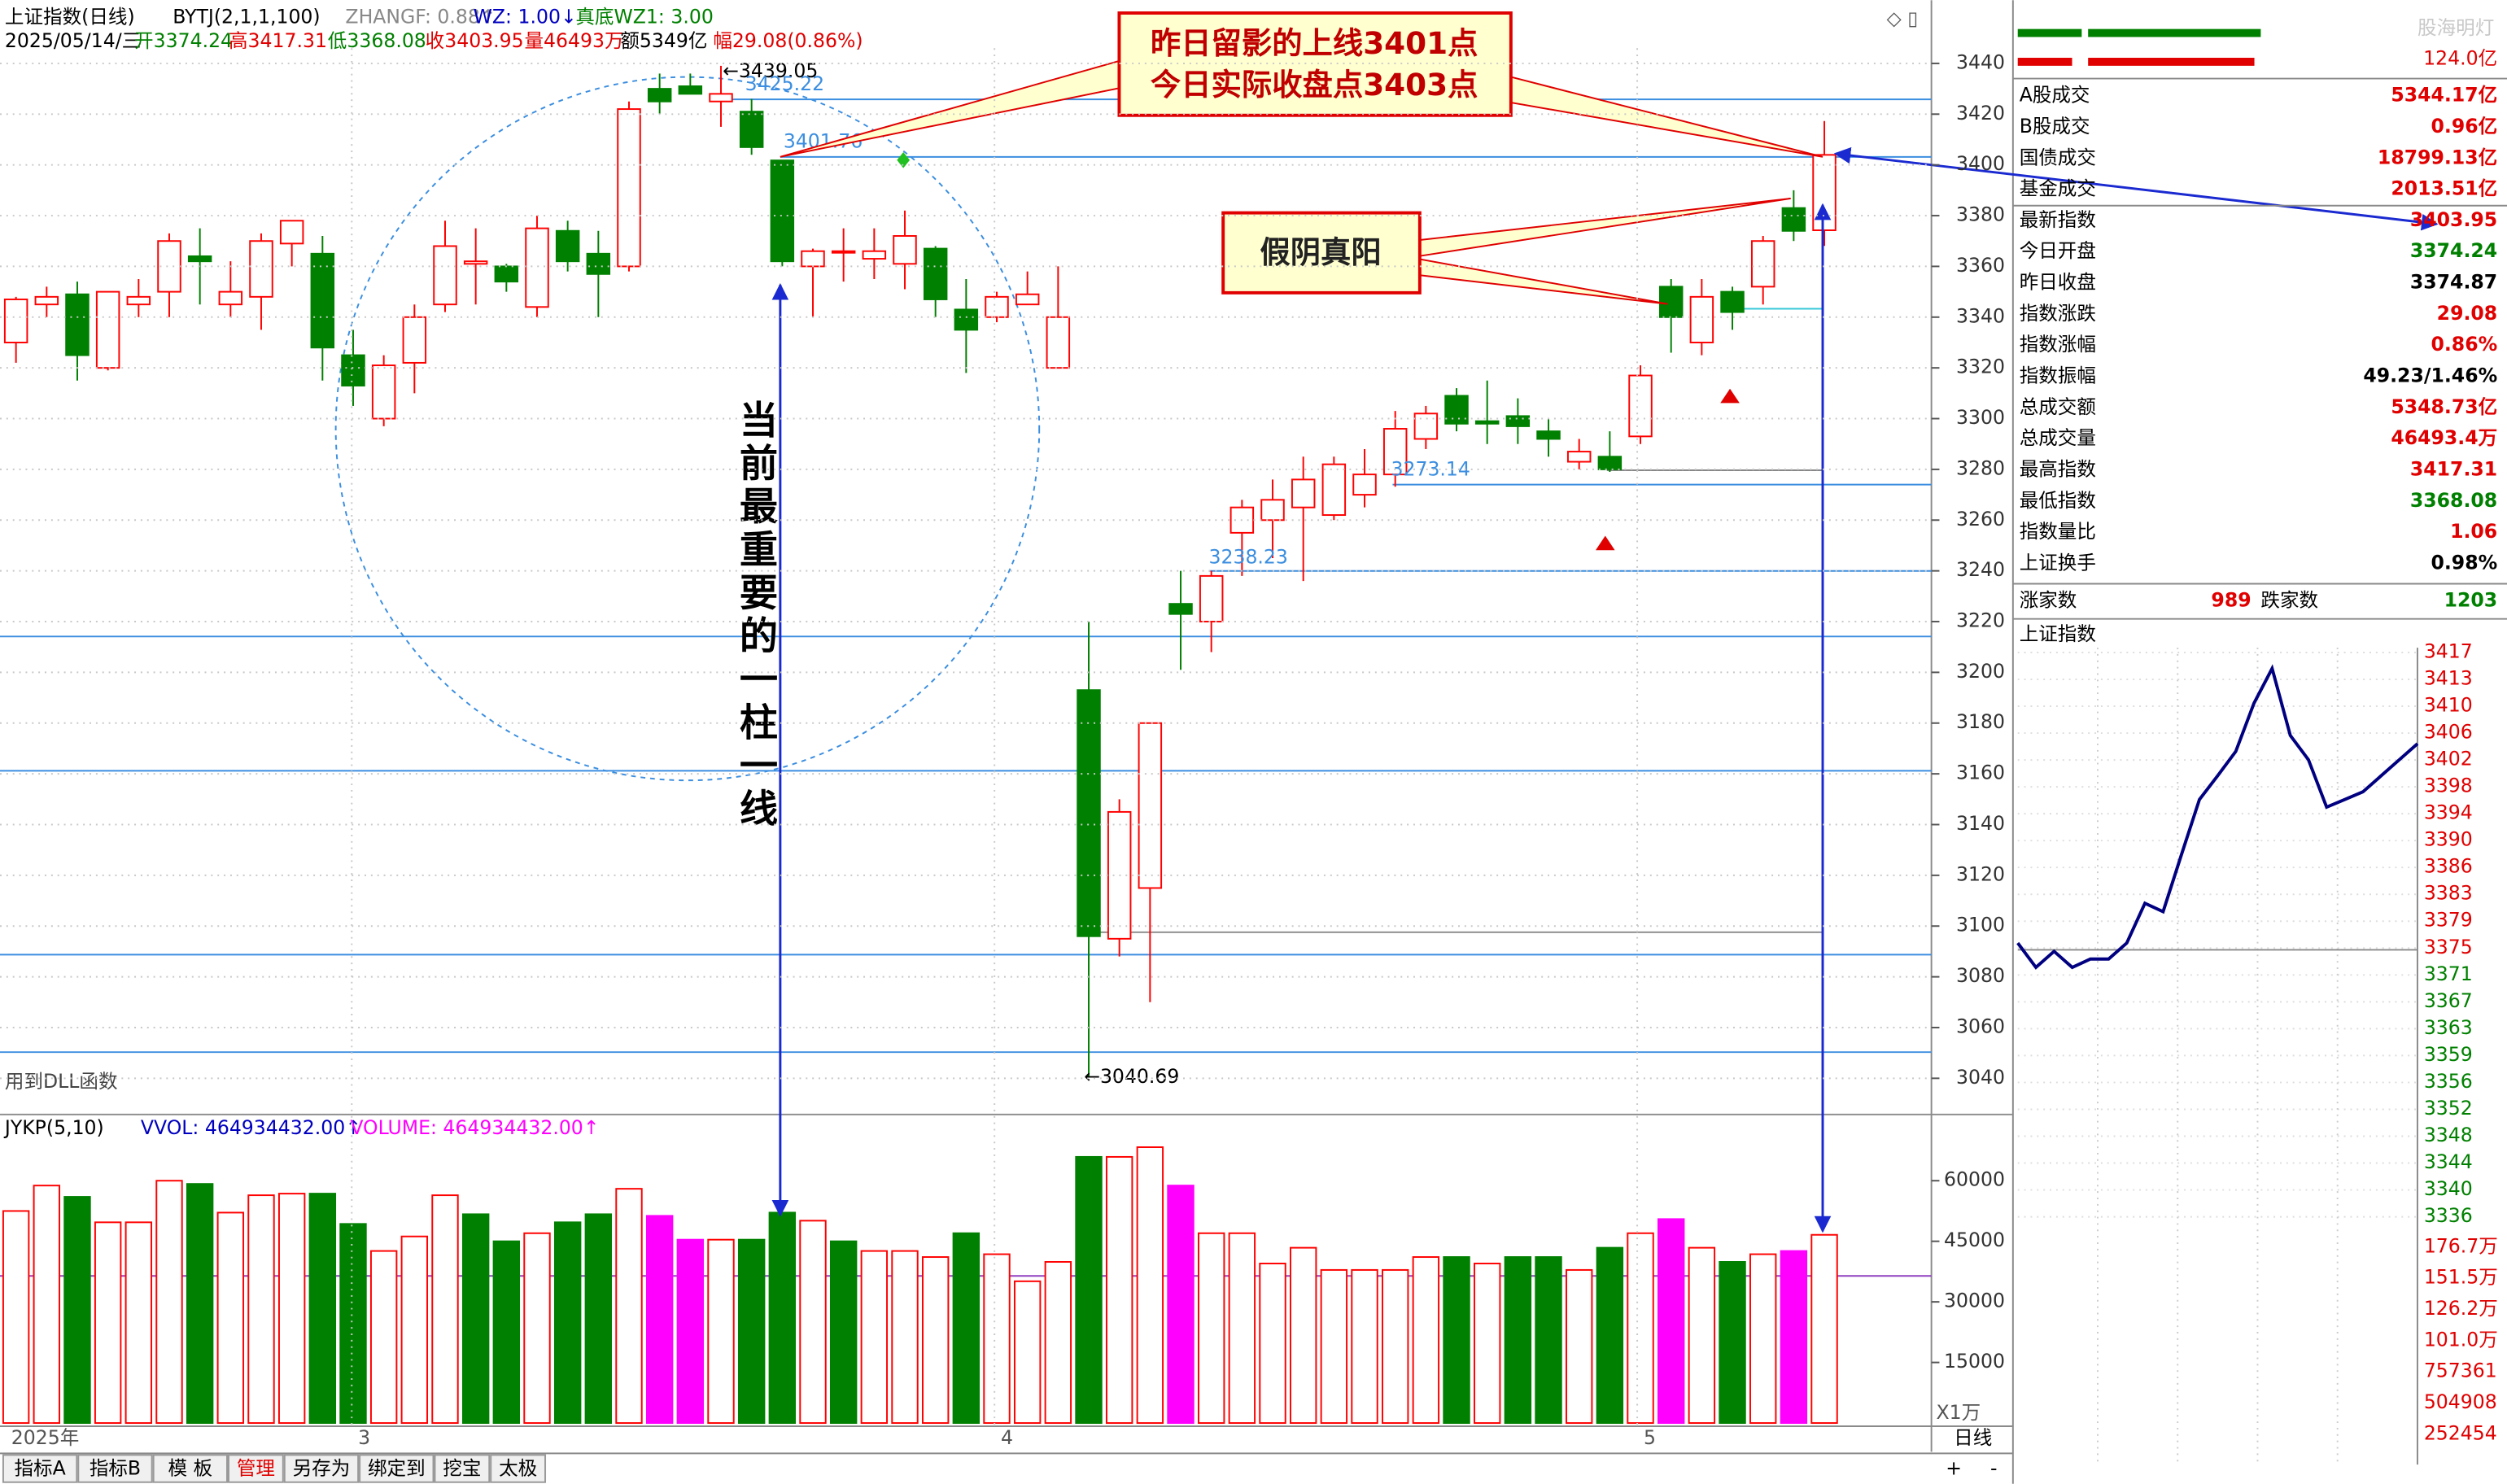 The image size is (2507, 1484). I want to click on intraday-price-label: 3394, so click(2448, 813).